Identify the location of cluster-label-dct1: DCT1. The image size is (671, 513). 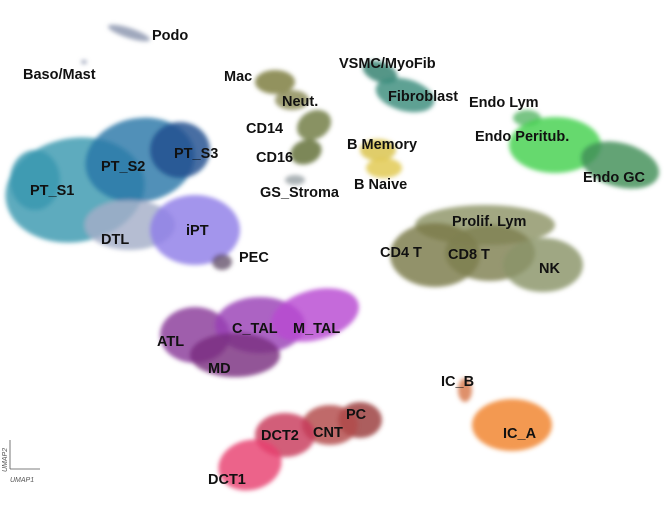
(227, 480).